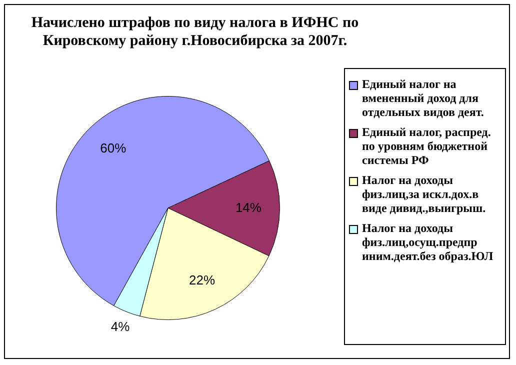 The image size is (516, 365). I want to click on data-label: 60%, so click(113, 148).